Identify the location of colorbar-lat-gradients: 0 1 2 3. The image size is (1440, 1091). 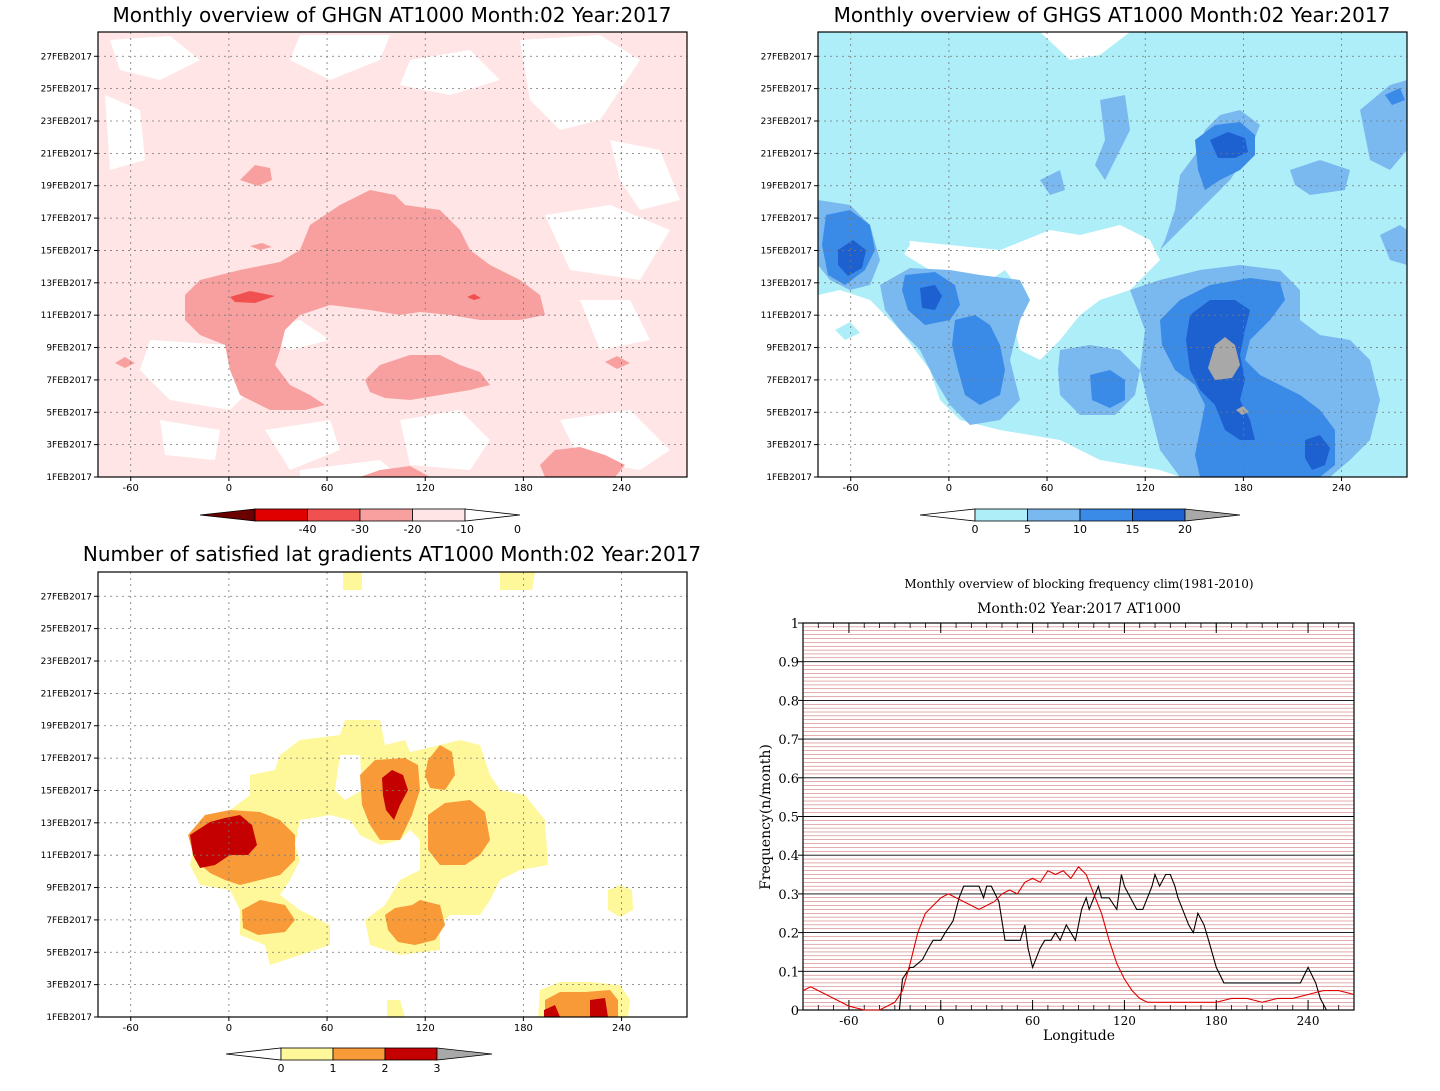
(359, 1061).